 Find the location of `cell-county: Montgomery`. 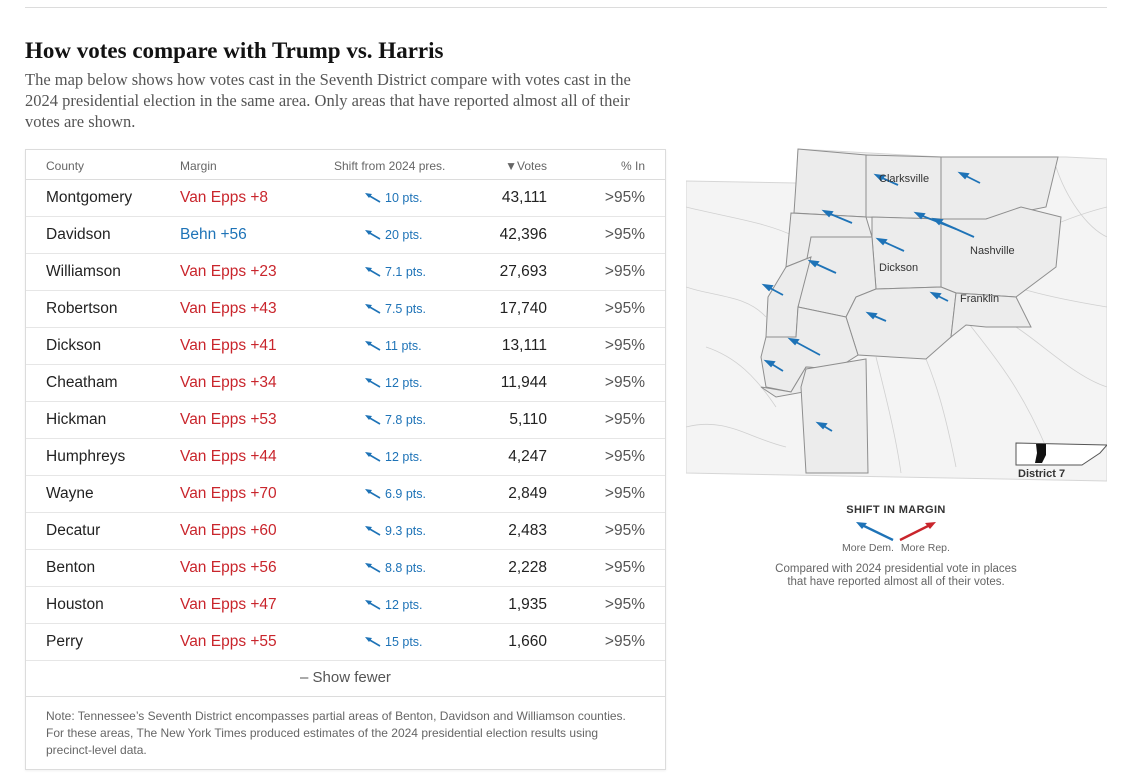

cell-county: Montgomery is located at coordinates (89, 197).